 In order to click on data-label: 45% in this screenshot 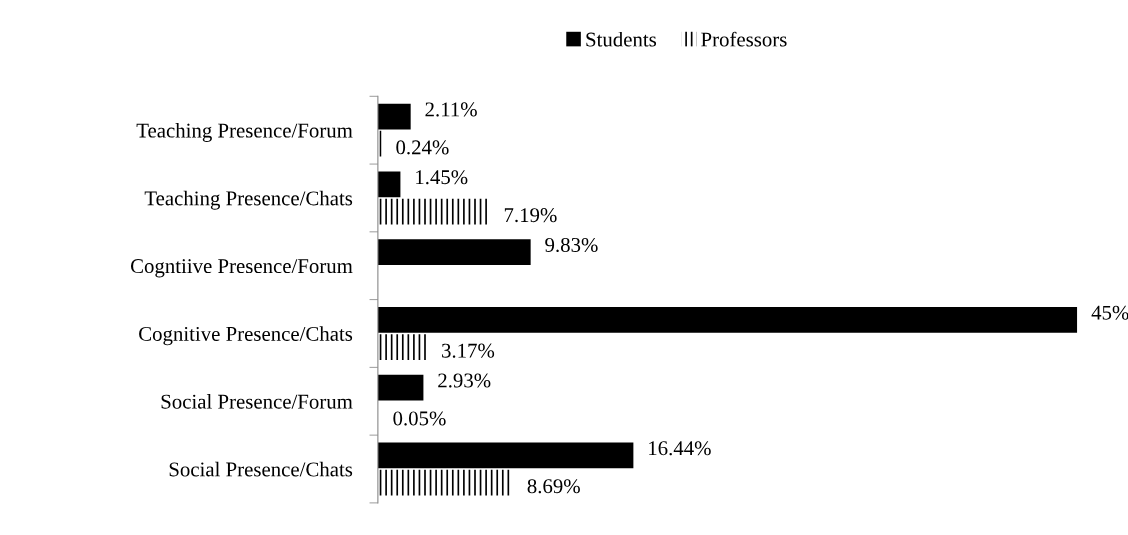, I will do `click(1109, 312)`.